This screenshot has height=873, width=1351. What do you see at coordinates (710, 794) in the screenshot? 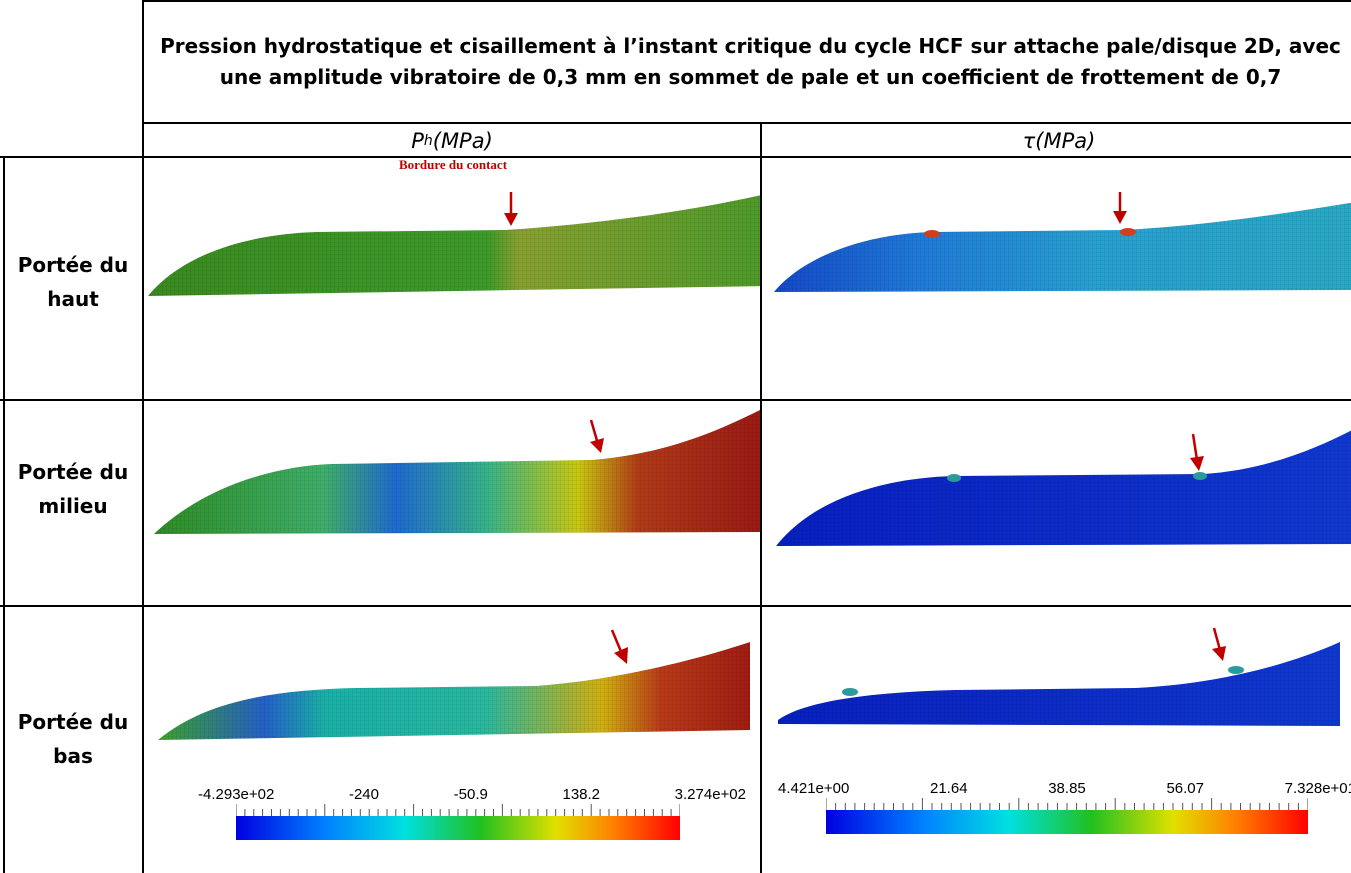
I see `pressure-tick-4: 3.274e+02` at bounding box center [710, 794].